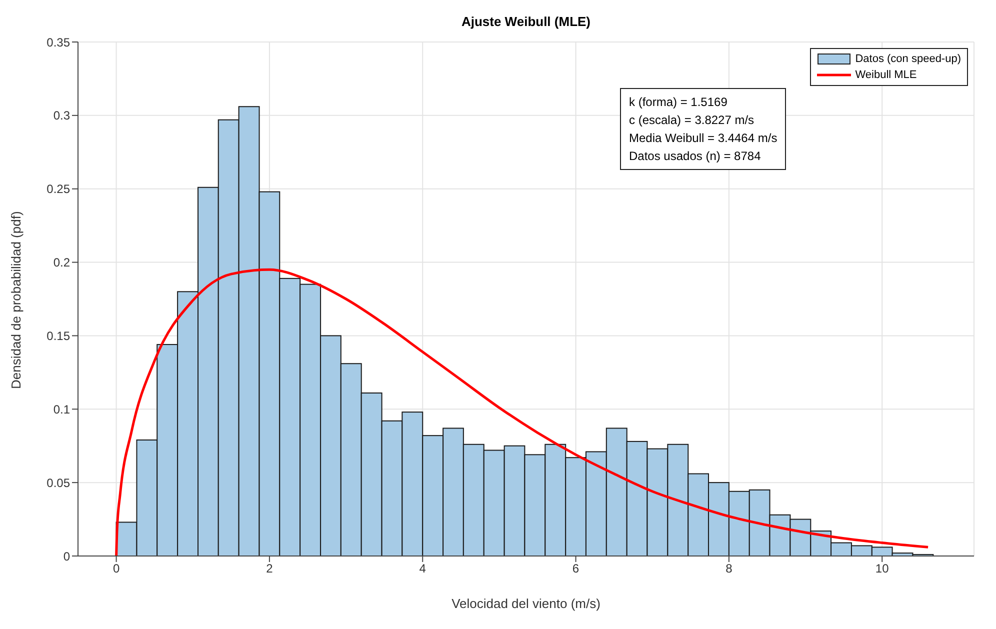  What do you see at coordinates (692, 120) in the screenshot?
I see `annotation: c (escala) = 3.8227 m/s` at bounding box center [692, 120].